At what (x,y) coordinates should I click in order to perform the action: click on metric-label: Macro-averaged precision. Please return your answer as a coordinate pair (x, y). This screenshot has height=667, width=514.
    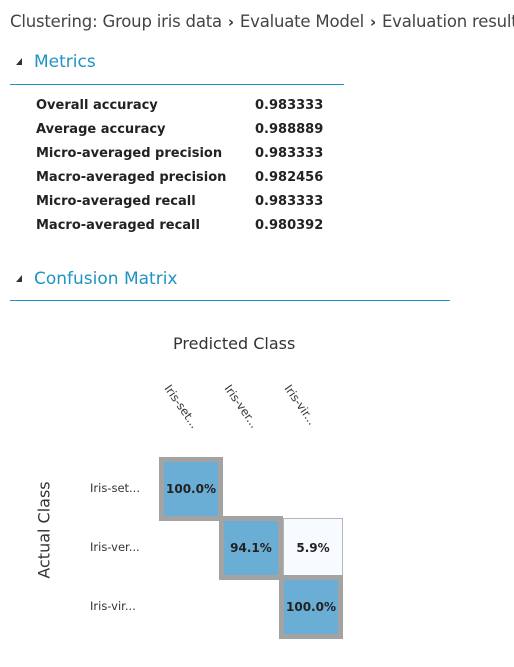
    Looking at the image, I should click on (131, 177).